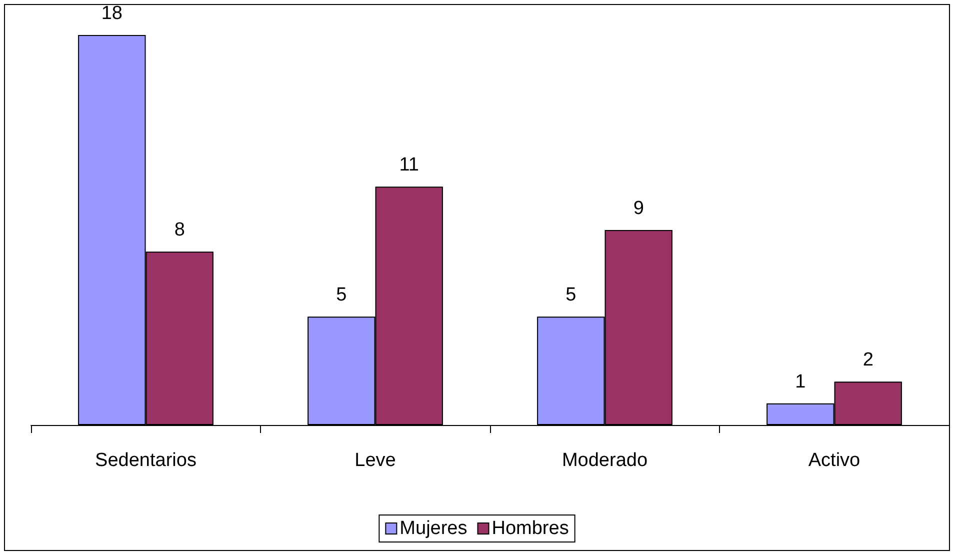  What do you see at coordinates (868, 360) in the screenshot?
I see `data-label: 2` at bounding box center [868, 360].